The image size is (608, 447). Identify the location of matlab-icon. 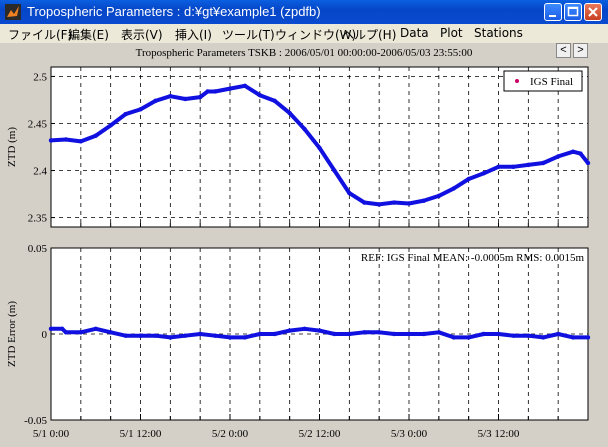
(13, 12).